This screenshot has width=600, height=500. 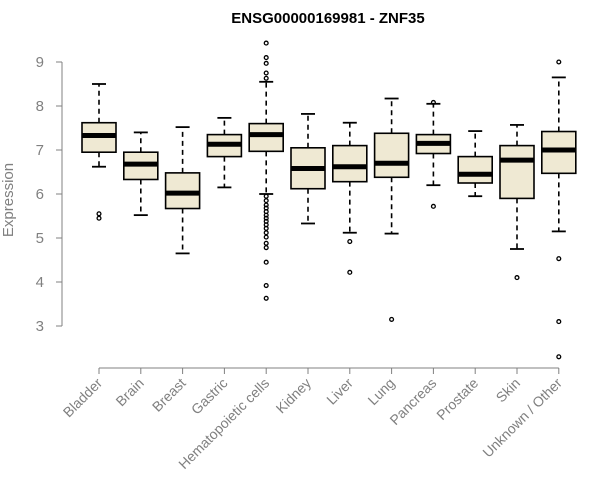 What do you see at coordinates (457, 399) in the screenshot?
I see `x-tick-label: Prostate` at bounding box center [457, 399].